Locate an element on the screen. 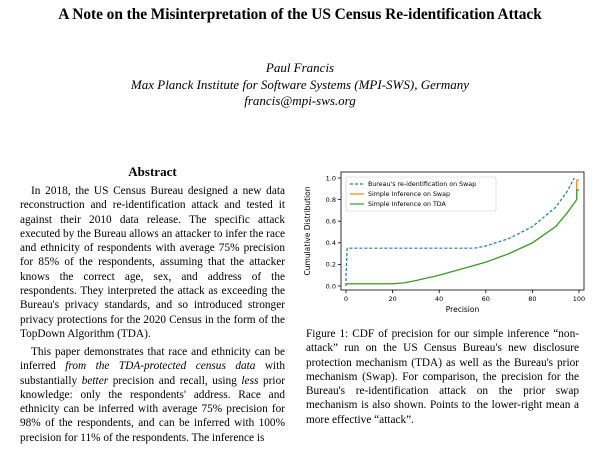  legend-box is located at coordinates (421, 194).